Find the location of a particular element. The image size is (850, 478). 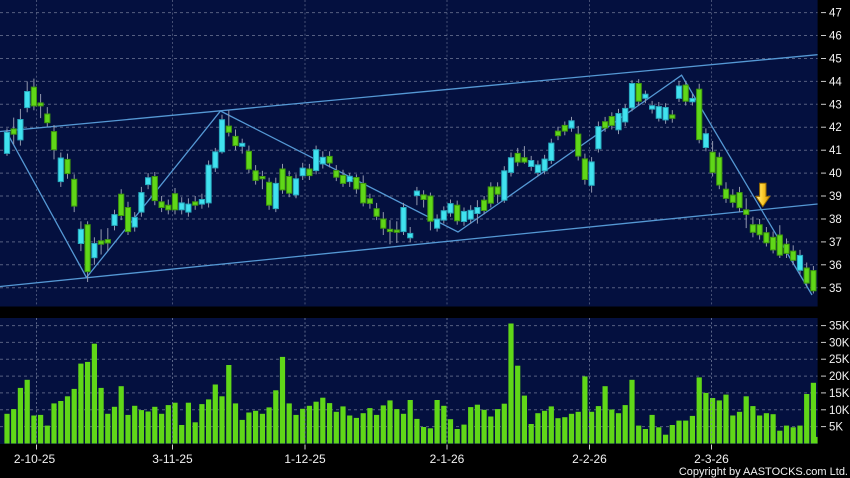

svg-text: 2-2-26 is located at coordinates (589, 459).